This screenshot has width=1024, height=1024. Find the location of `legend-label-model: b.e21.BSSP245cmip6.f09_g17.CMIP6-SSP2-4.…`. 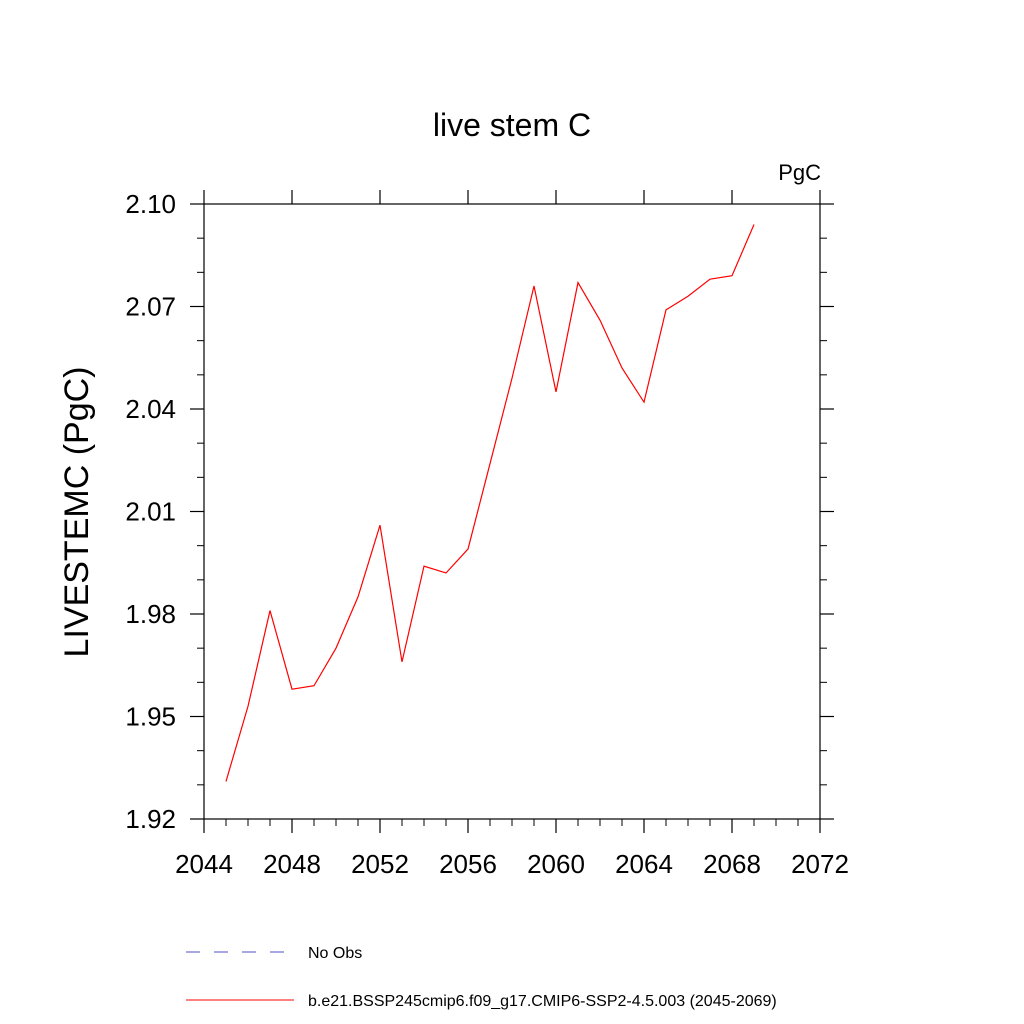

legend-label-model: b.e21.BSSP245cmip6.f09_g17.CMIP6-SSP2-4.… is located at coordinates (542, 1001).